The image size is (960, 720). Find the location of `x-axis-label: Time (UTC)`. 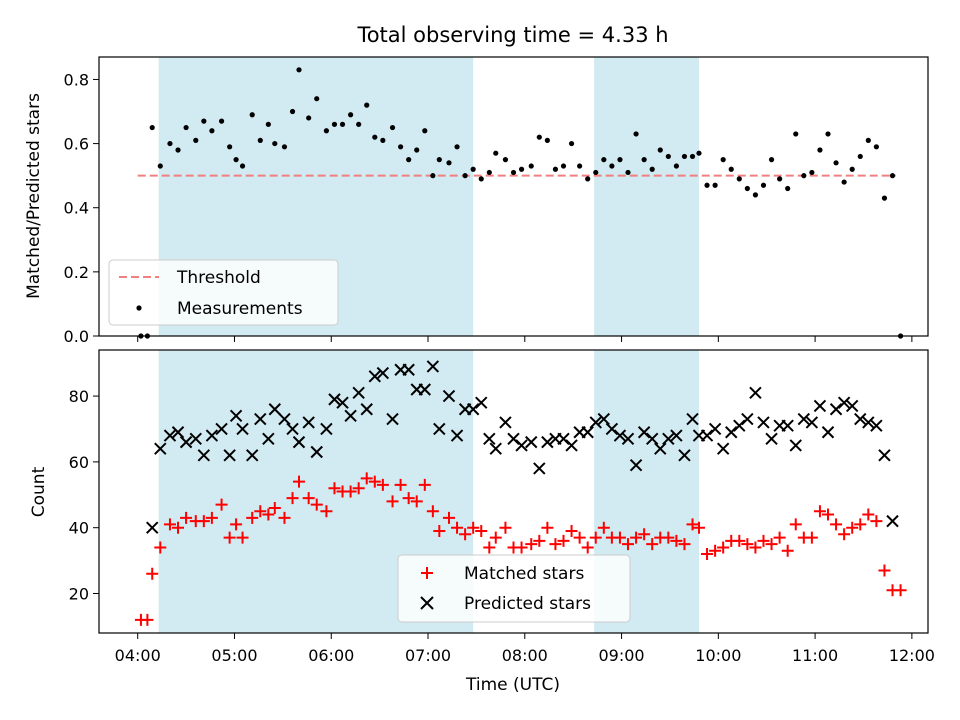

x-axis-label: Time (UTC) is located at coordinates (512, 685).